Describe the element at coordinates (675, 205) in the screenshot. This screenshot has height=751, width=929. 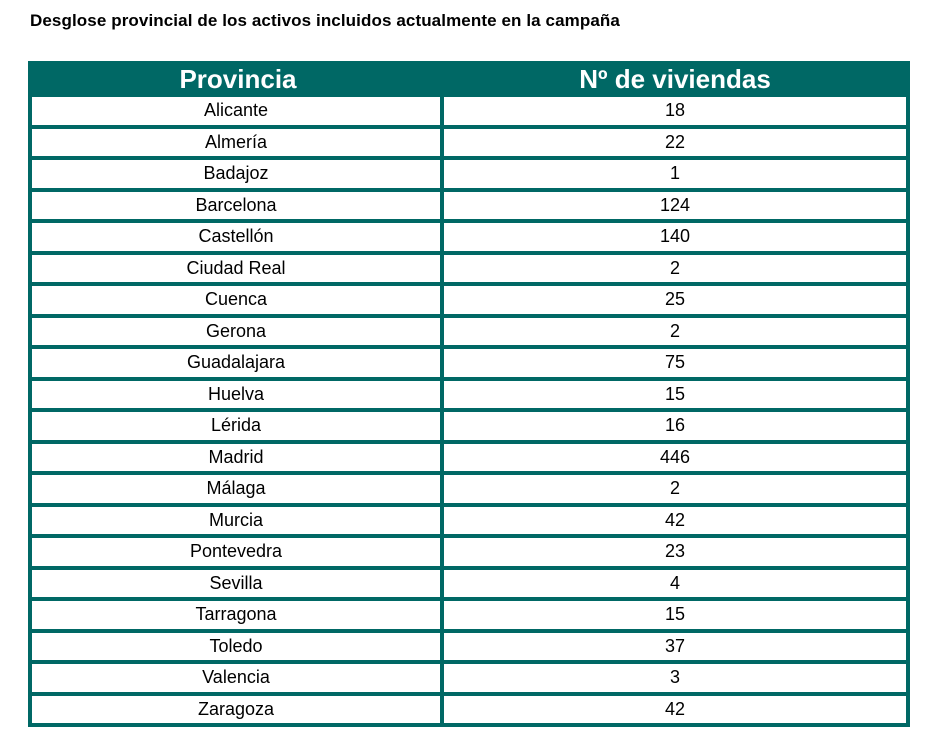
I see `count-cell: 124` at that location.